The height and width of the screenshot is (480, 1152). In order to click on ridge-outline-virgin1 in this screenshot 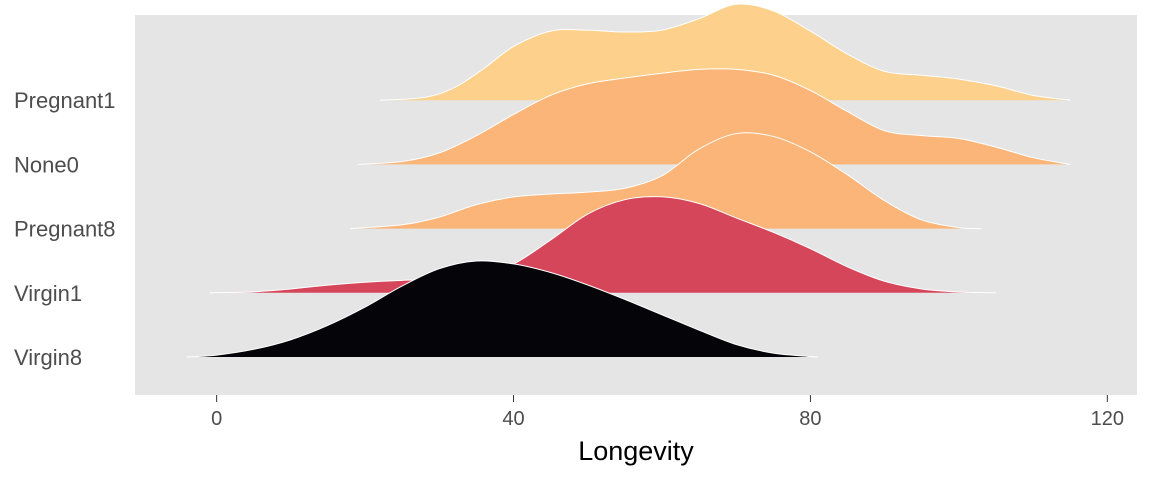, I will do `click(602, 245)`.